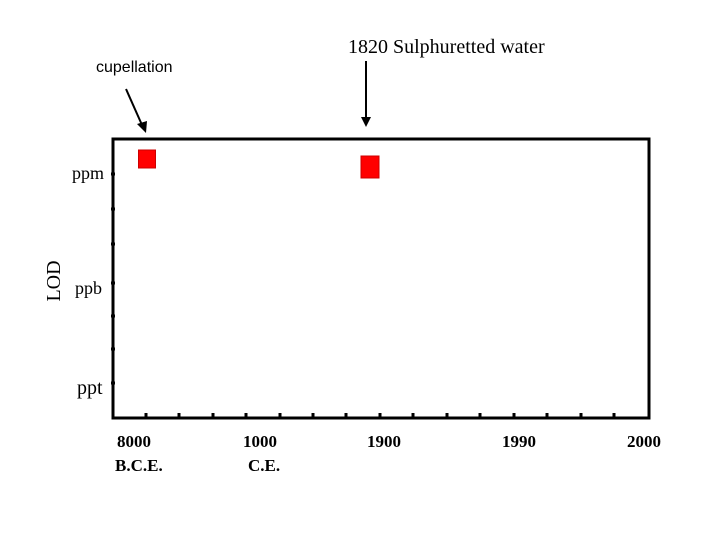  Describe the element at coordinates (264, 465) in the screenshot. I see `x-tick-sublabel-ce: C.E.` at that location.